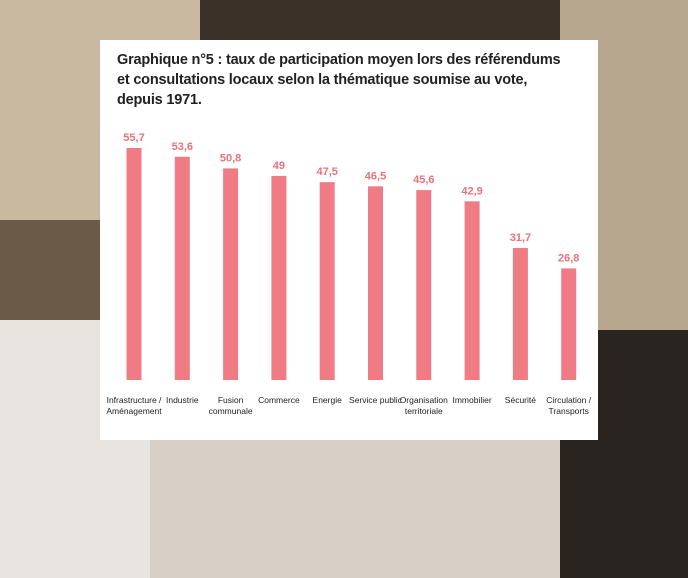 The image size is (688, 578). What do you see at coordinates (134, 405) in the screenshot?
I see `x-tick-label: Infrastructure / Aménagement` at bounding box center [134, 405].